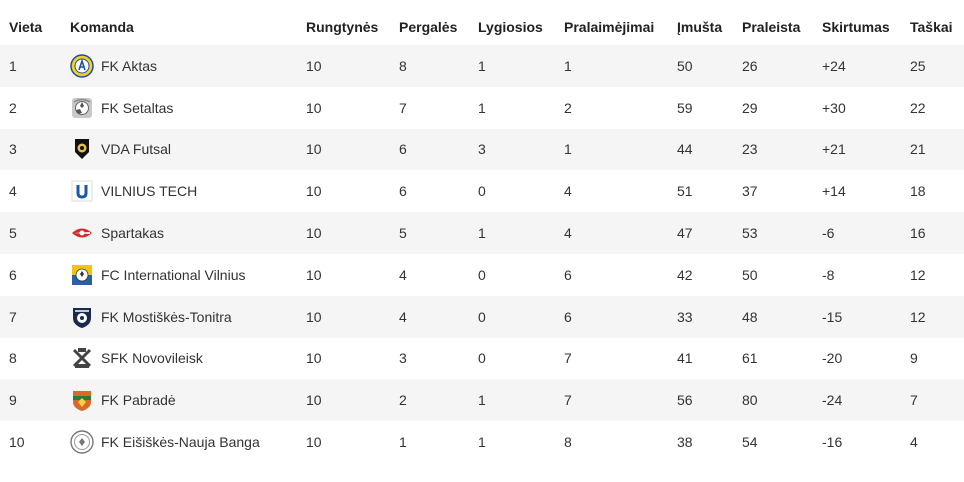 The width and height of the screenshot is (964, 482). What do you see at coordinates (866, 274) in the screenshot?
I see `diff-cell: -8` at bounding box center [866, 274].